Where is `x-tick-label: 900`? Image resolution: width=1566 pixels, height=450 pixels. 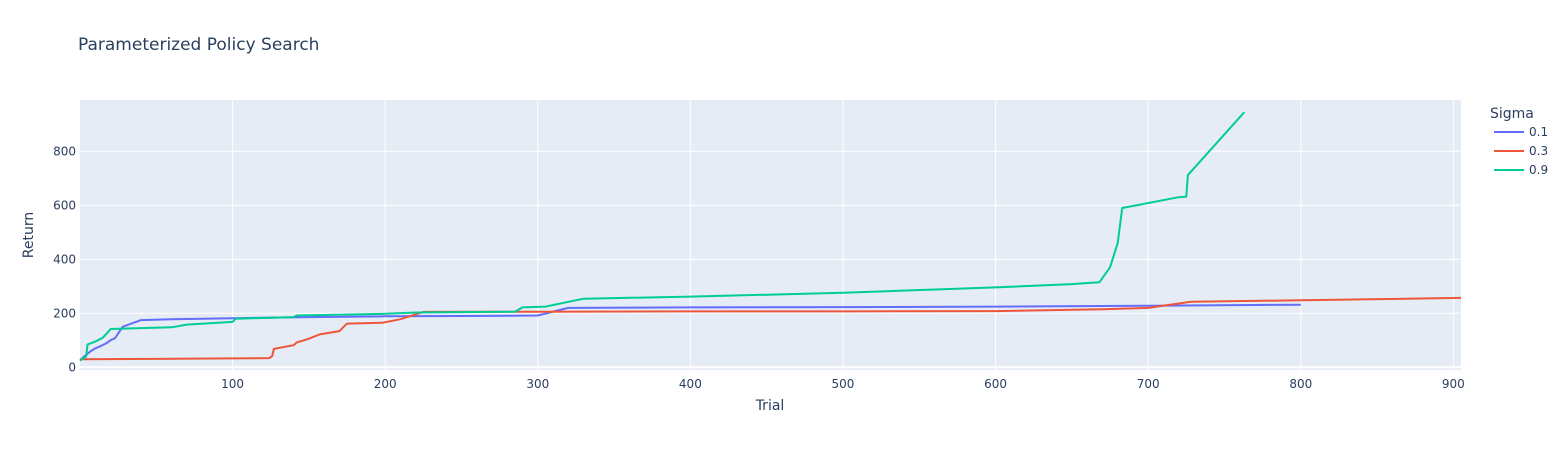
x-tick-label: 900 is located at coordinates (1453, 384).